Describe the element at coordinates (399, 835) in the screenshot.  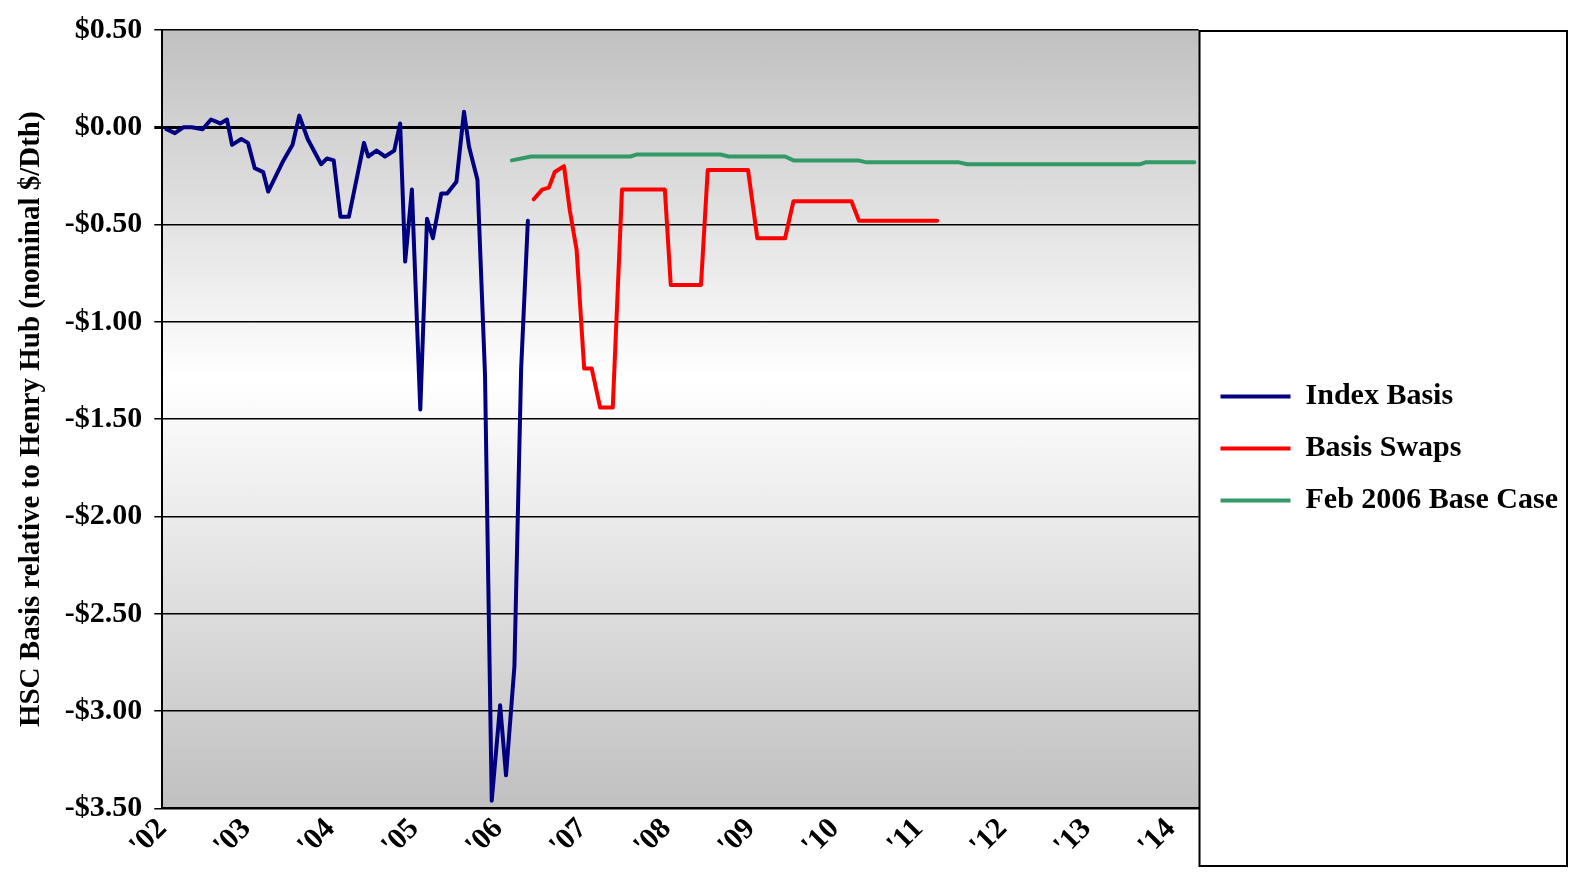
I see `x-tick-label: '05` at that location.